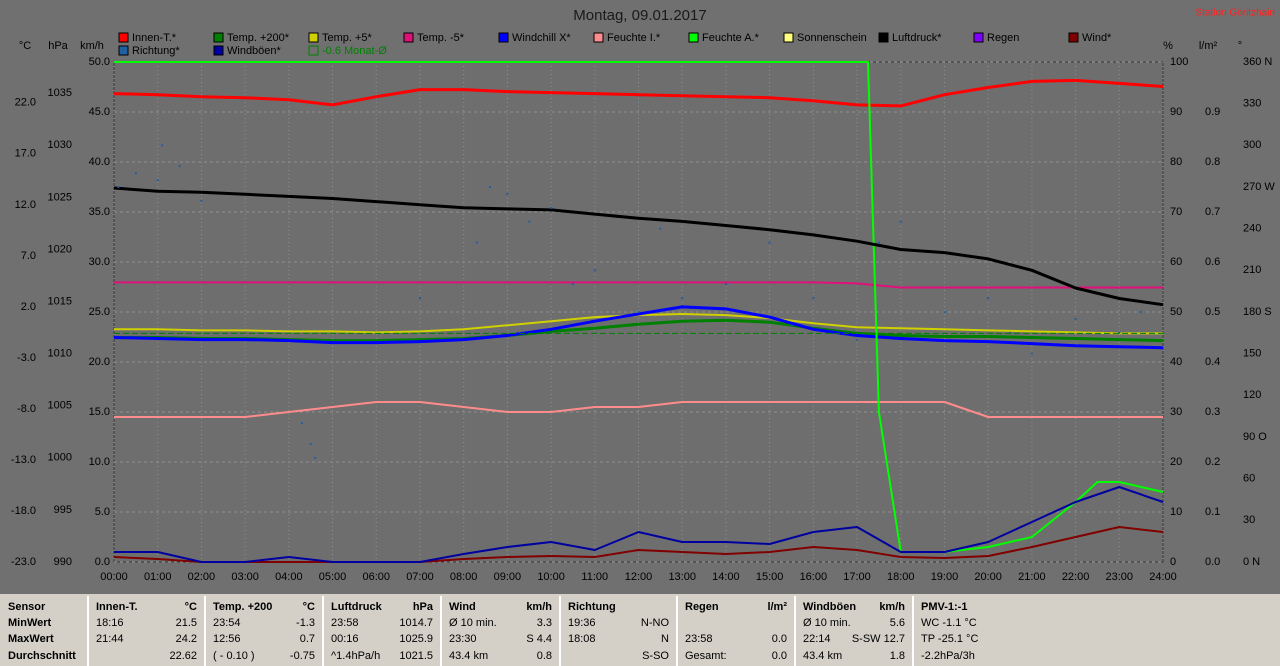 The height and width of the screenshot is (666, 1280). What do you see at coordinates (706, 656) in the screenshot?
I see `table-cell: Gesamt:` at bounding box center [706, 656].